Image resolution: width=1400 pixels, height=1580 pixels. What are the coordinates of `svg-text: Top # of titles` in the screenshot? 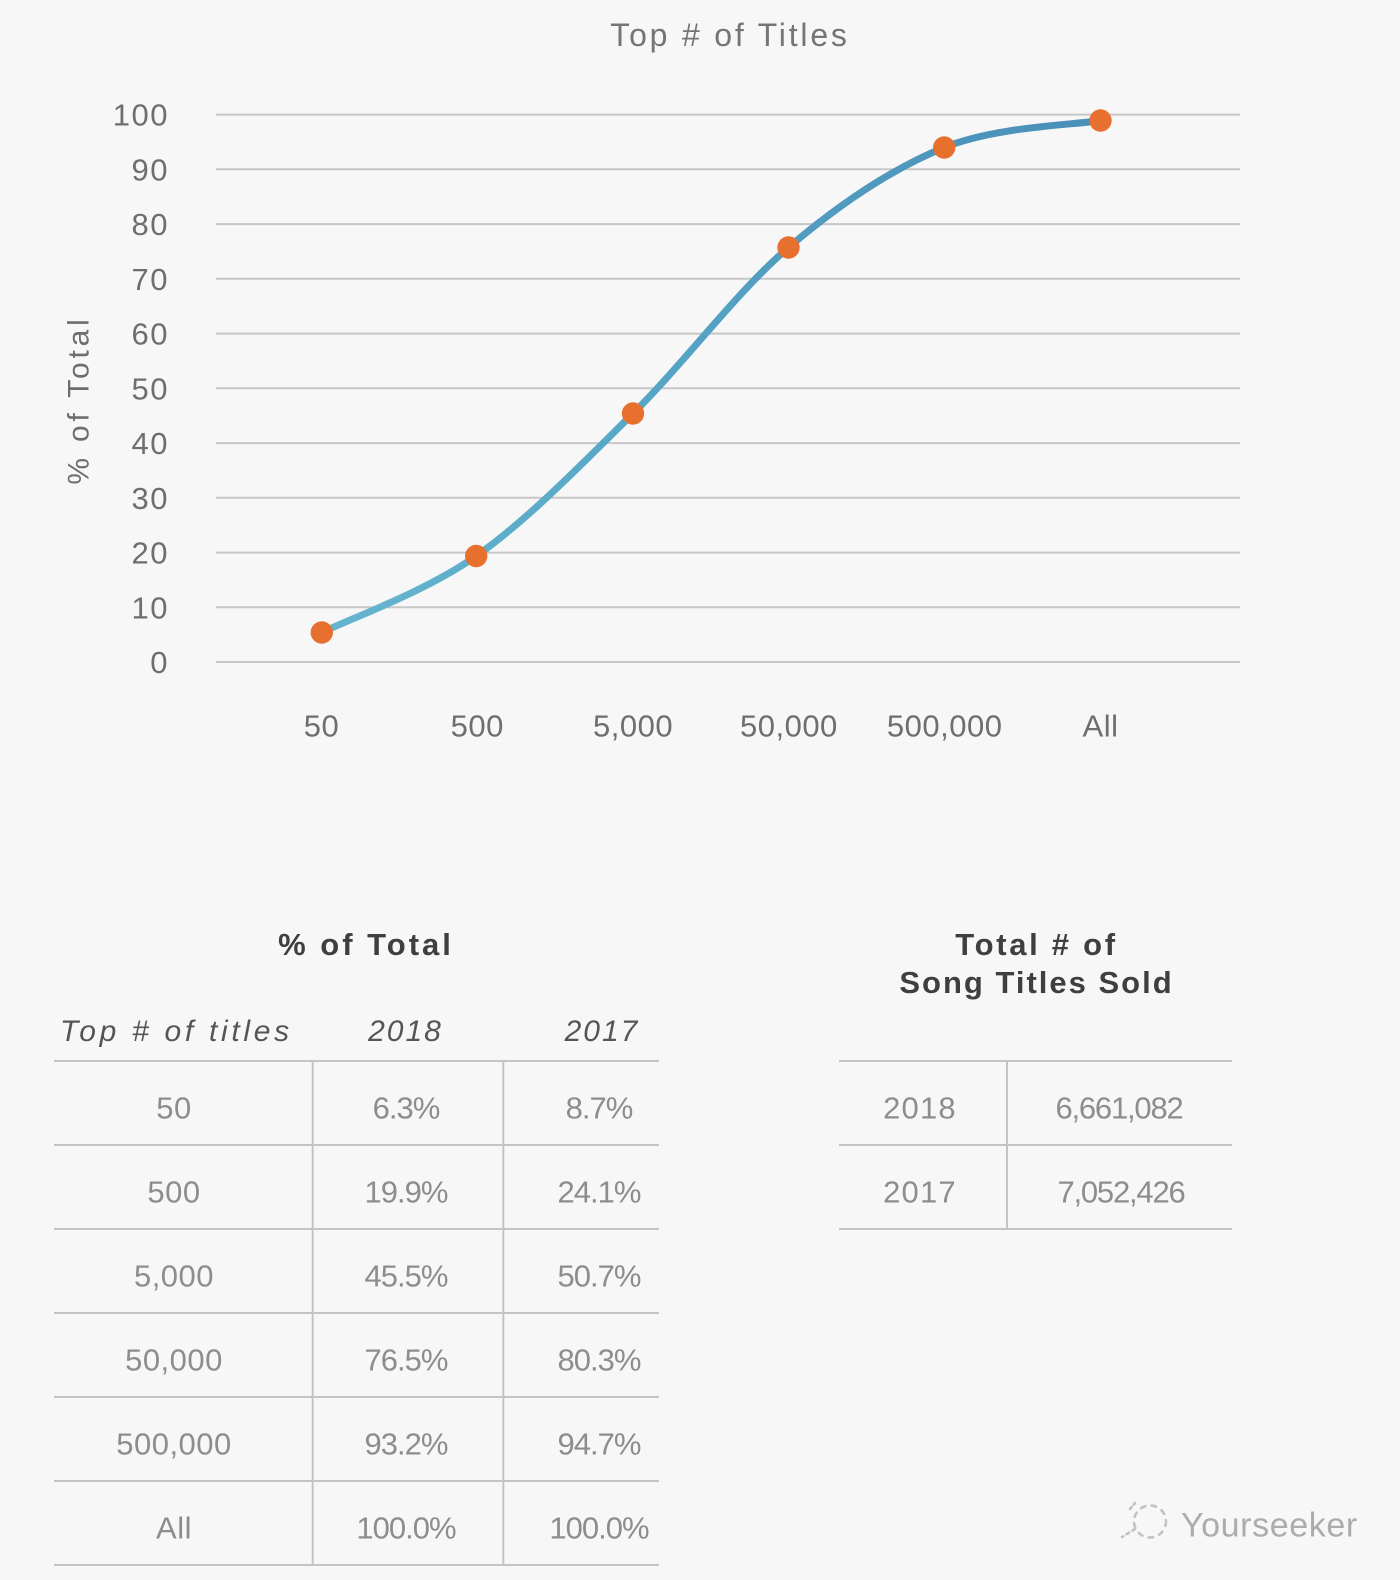 It's located at (176, 1031).